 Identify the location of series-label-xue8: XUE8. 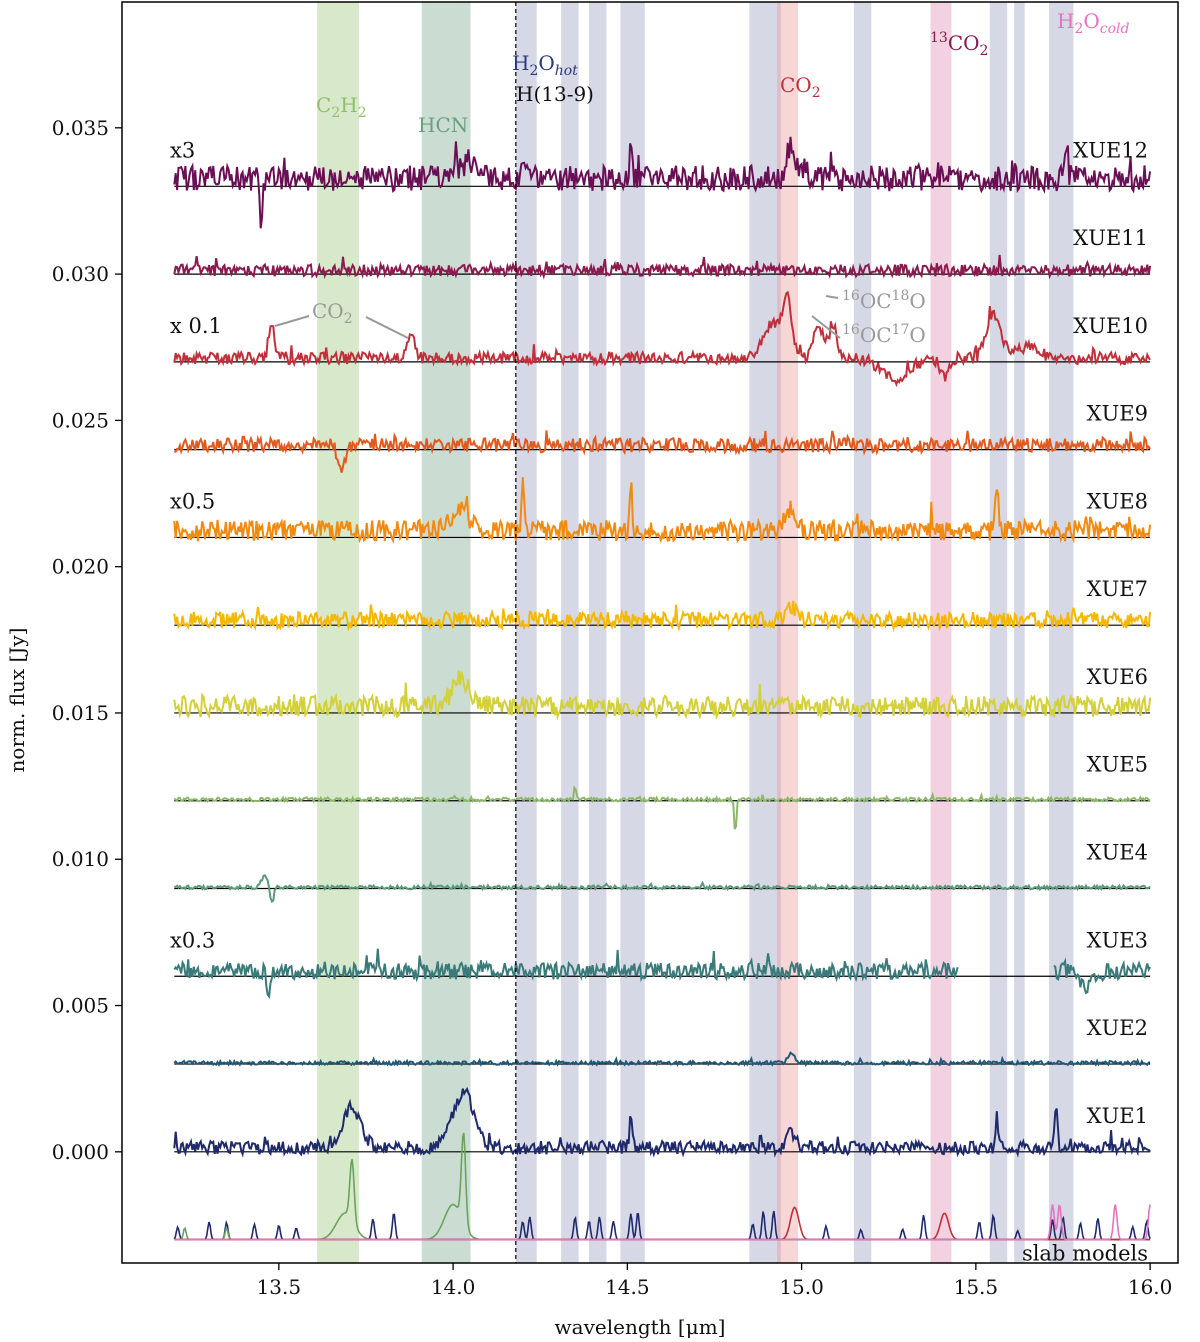
(1117, 501).